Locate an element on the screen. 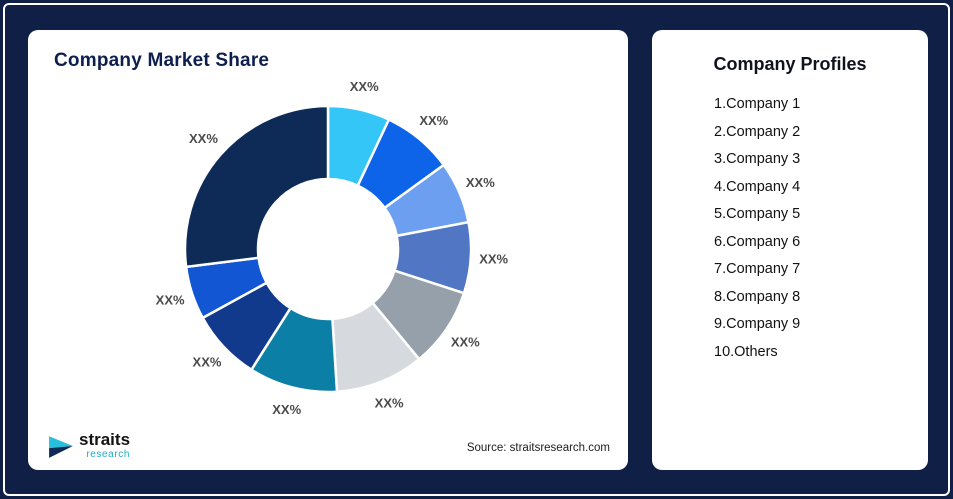 Image resolution: width=953 pixels, height=499 pixels. company-list-item: 2.Company 2 is located at coordinates (757, 131).